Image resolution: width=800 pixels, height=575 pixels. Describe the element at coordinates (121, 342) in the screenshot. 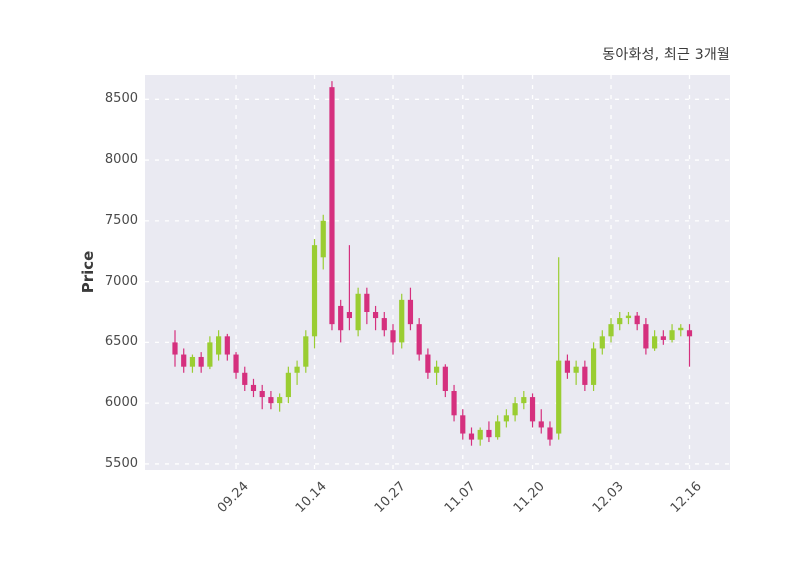

I see `y-tick-label: 6500` at that location.